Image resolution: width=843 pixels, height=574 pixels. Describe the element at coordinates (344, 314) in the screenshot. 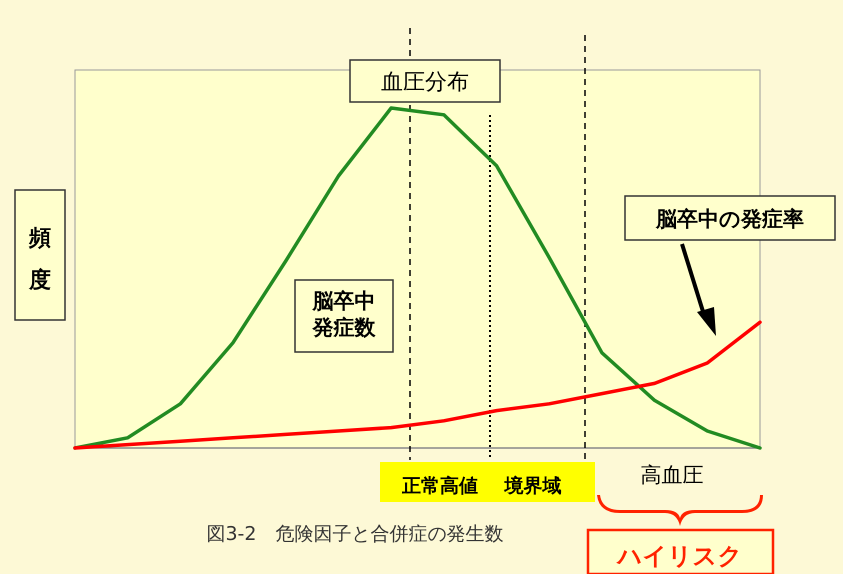

I see `annotation: 脳卒中発症数` at that location.